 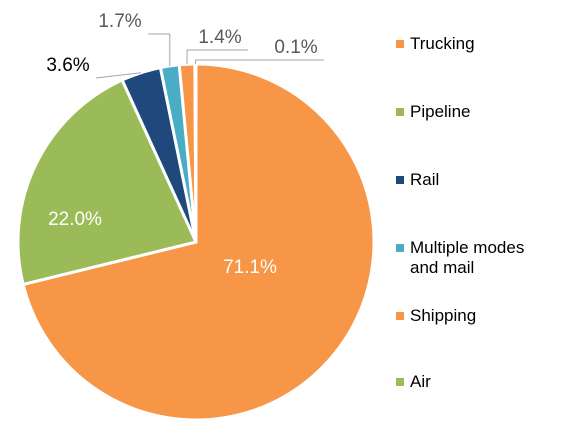 I want to click on legend-label: Trucking, so click(x=442, y=43).